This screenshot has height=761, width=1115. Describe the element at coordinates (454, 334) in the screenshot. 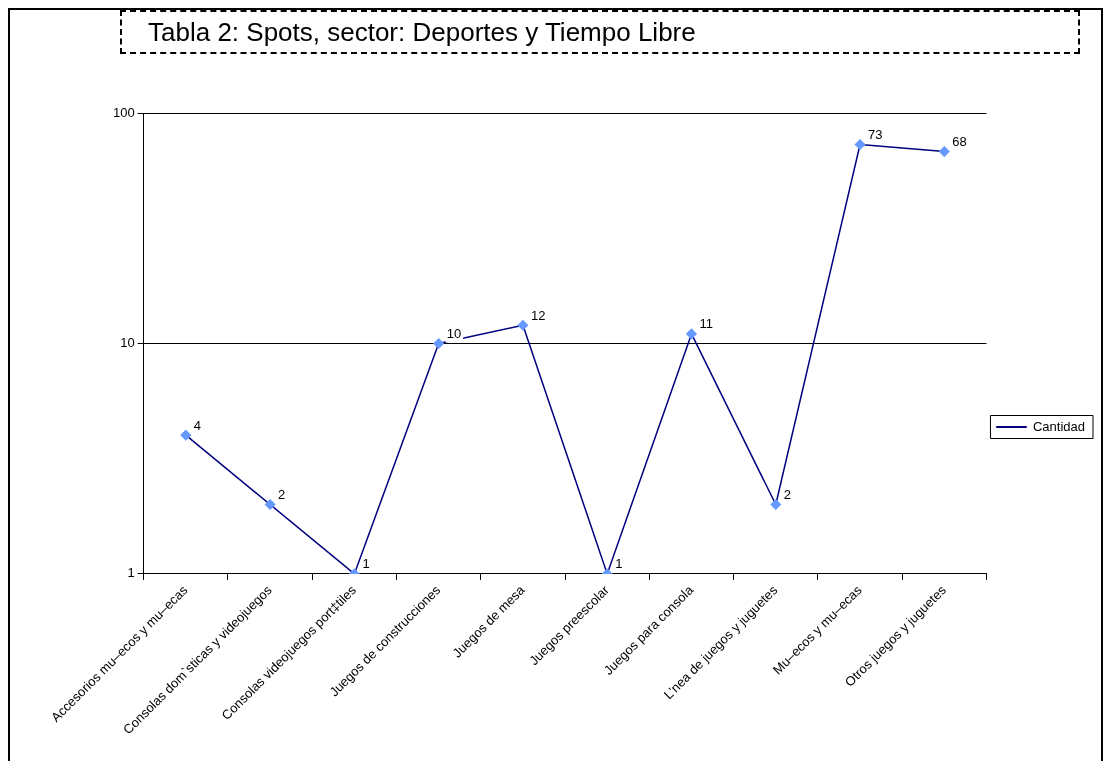

I see `data-label: 10` at that location.